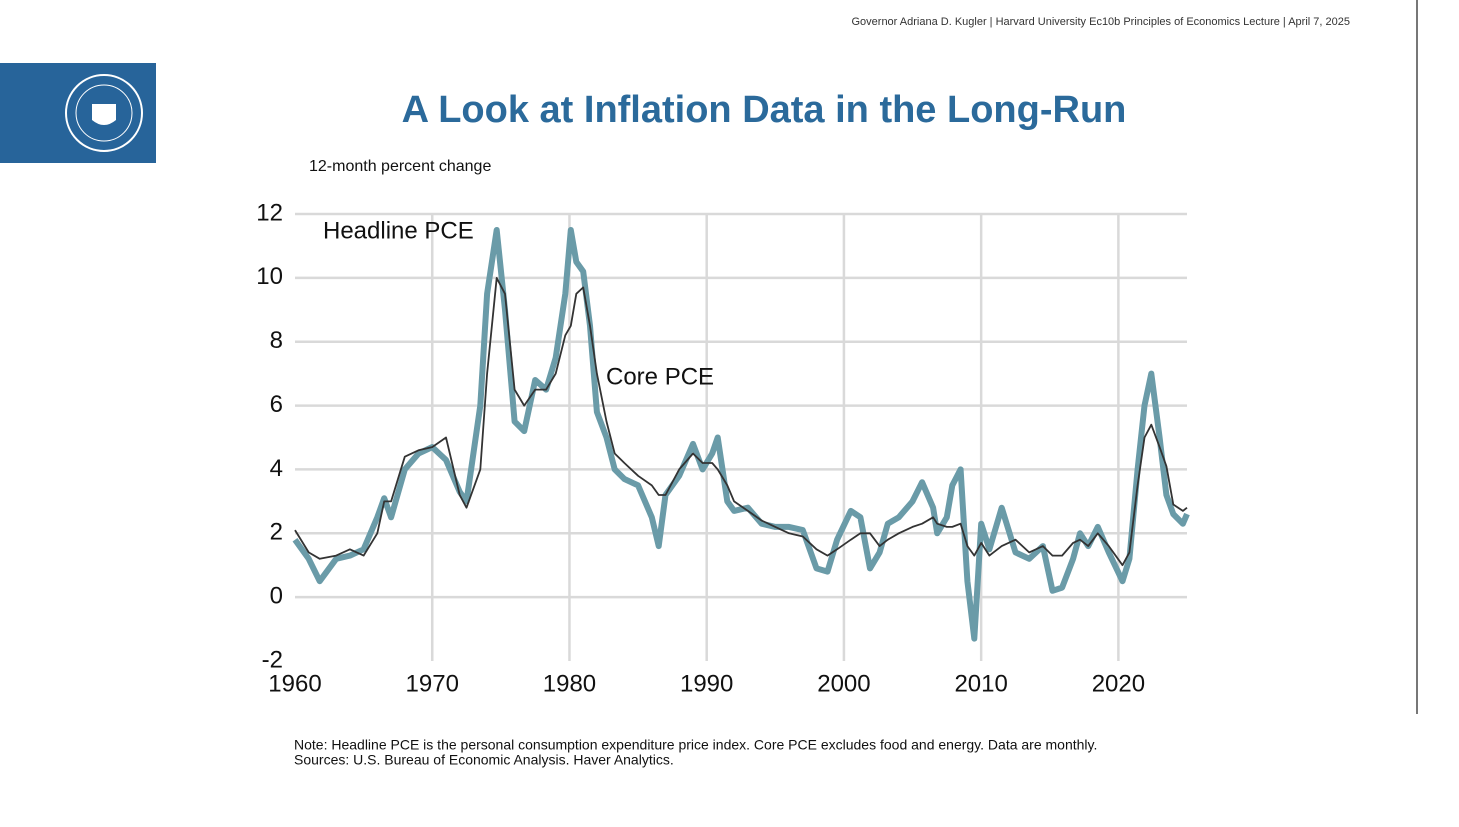 The image size is (1459, 827). Describe the element at coordinates (276, 532) in the screenshot. I see `y-tick-label: 2` at that location.